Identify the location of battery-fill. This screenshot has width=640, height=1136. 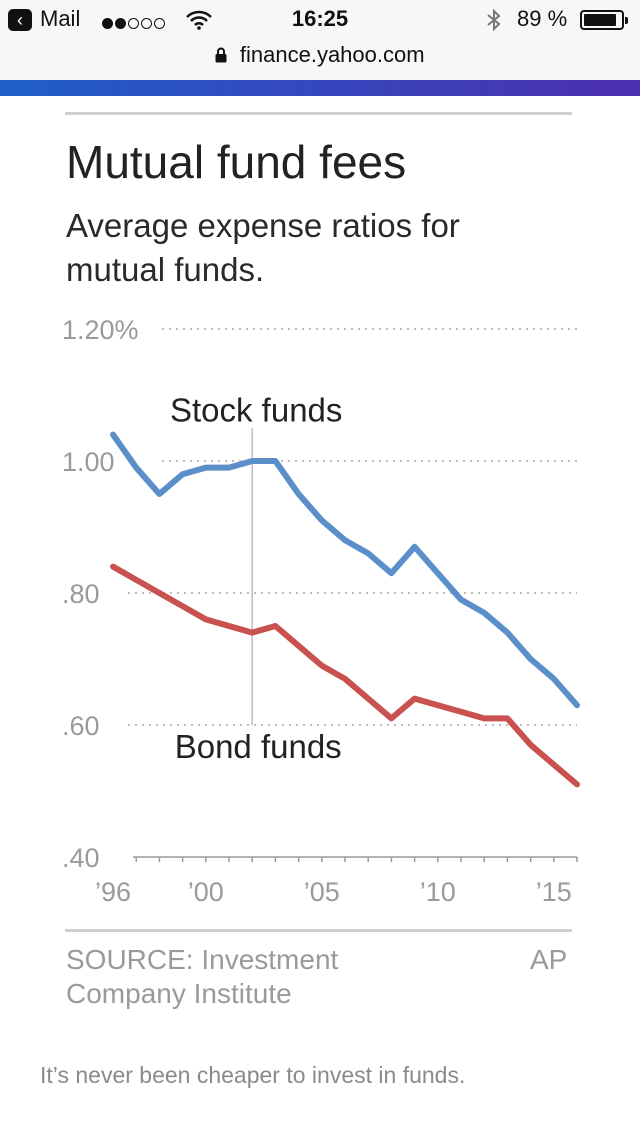
(600, 20).